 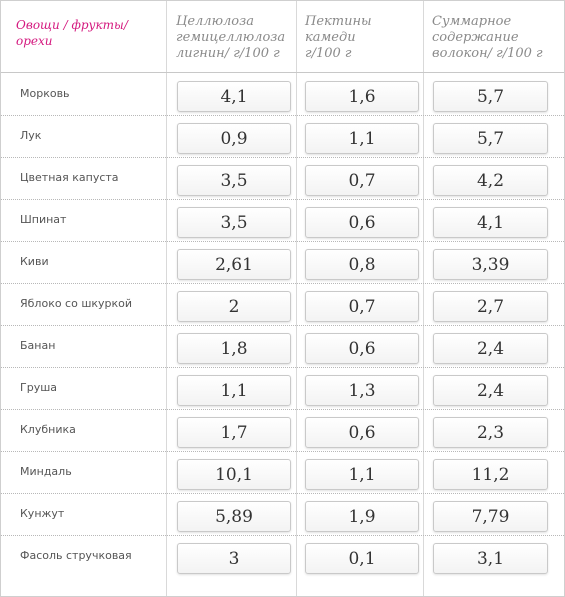 What do you see at coordinates (362, 390) in the screenshot?
I see `pectins-value-cell: 1,3` at bounding box center [362, 390].